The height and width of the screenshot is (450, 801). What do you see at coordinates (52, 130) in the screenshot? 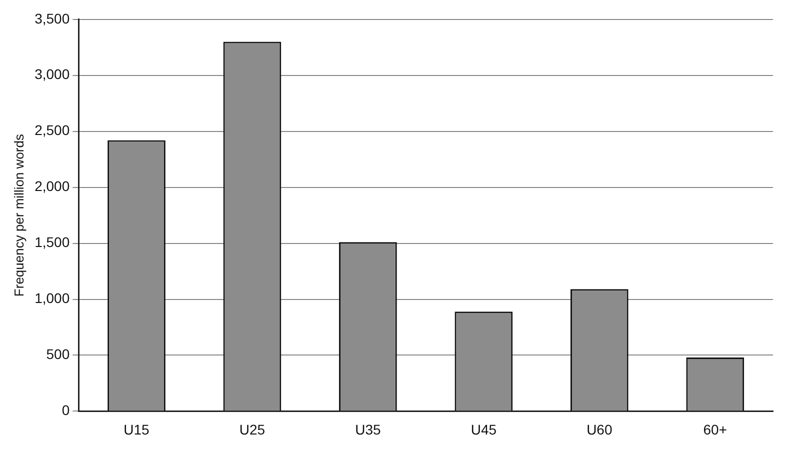
I see `y-tick-label: 2,500` at bounding box center [52, 130].